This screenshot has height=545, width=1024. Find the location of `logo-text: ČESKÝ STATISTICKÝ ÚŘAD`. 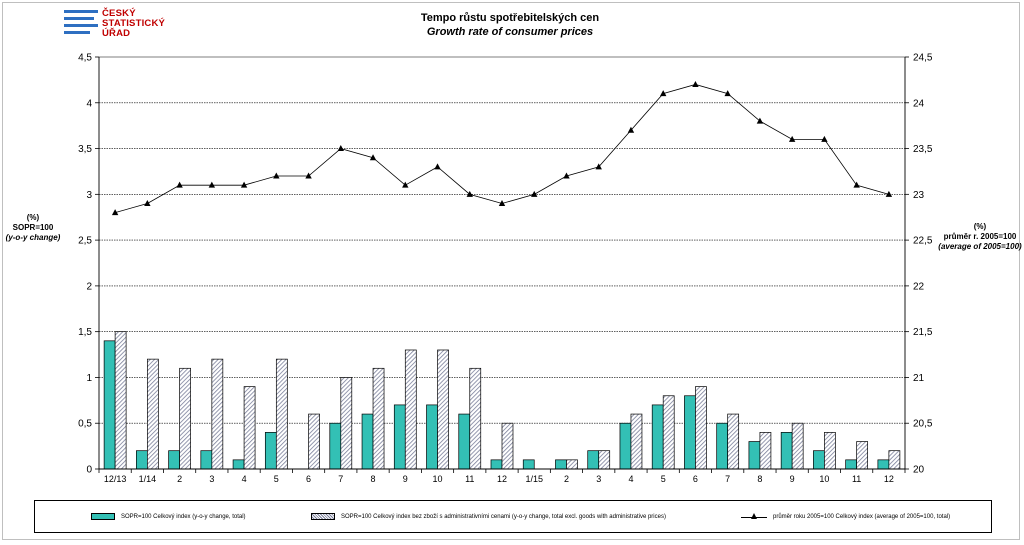

logo-text: ČESKÝ STATISTICKÝ ÚŘAD is located at coordinates (133, 24).